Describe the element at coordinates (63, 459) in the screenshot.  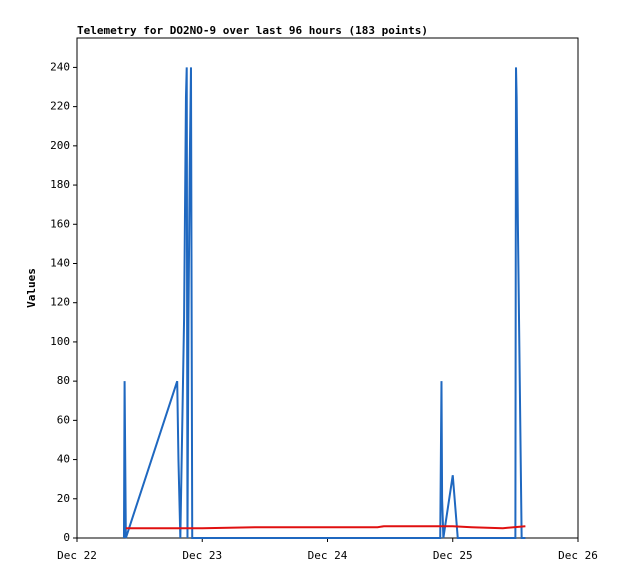
I see `y-tick-label: 40` at that location.